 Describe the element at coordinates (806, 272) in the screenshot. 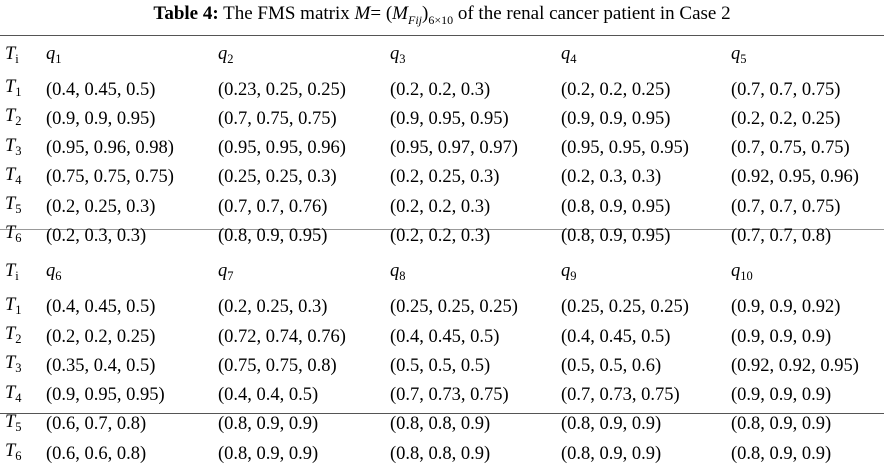

I see `column-header-cell: q10` at that location.